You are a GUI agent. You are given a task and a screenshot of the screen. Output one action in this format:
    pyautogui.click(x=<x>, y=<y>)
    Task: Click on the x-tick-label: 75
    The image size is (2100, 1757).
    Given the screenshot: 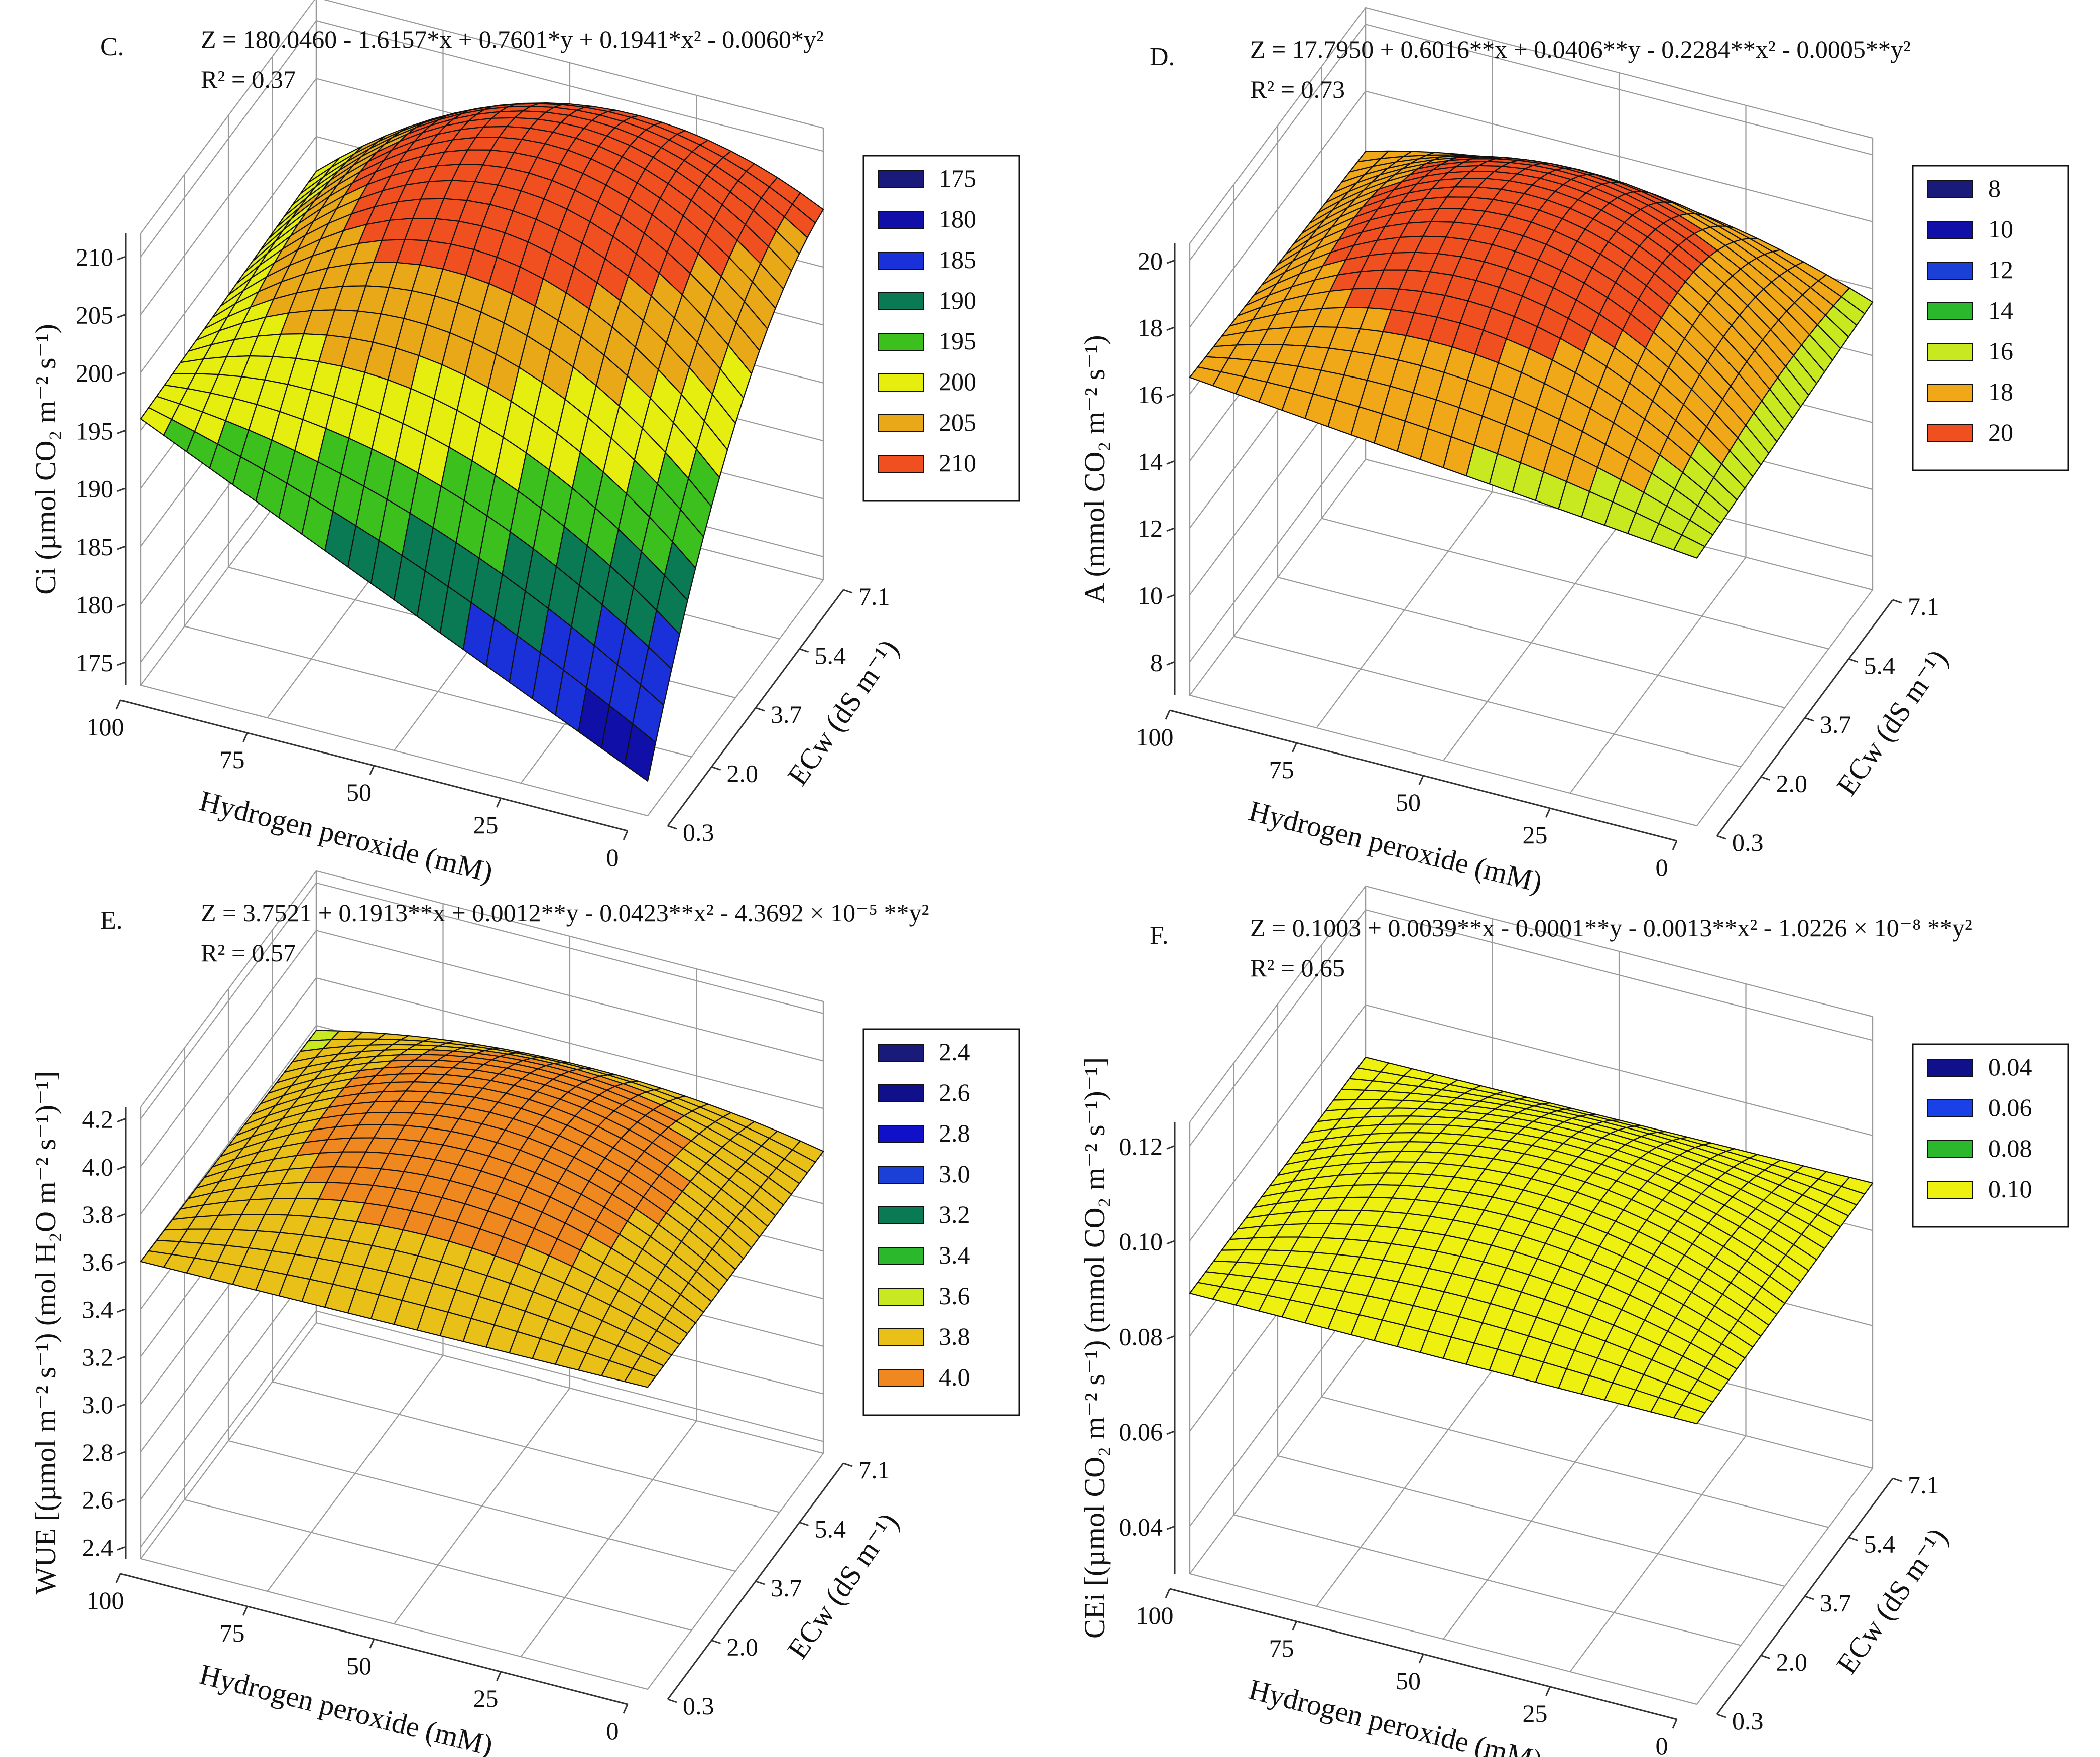 What is the action you would take?
    pyautogui.click(x=233, y=759)
    